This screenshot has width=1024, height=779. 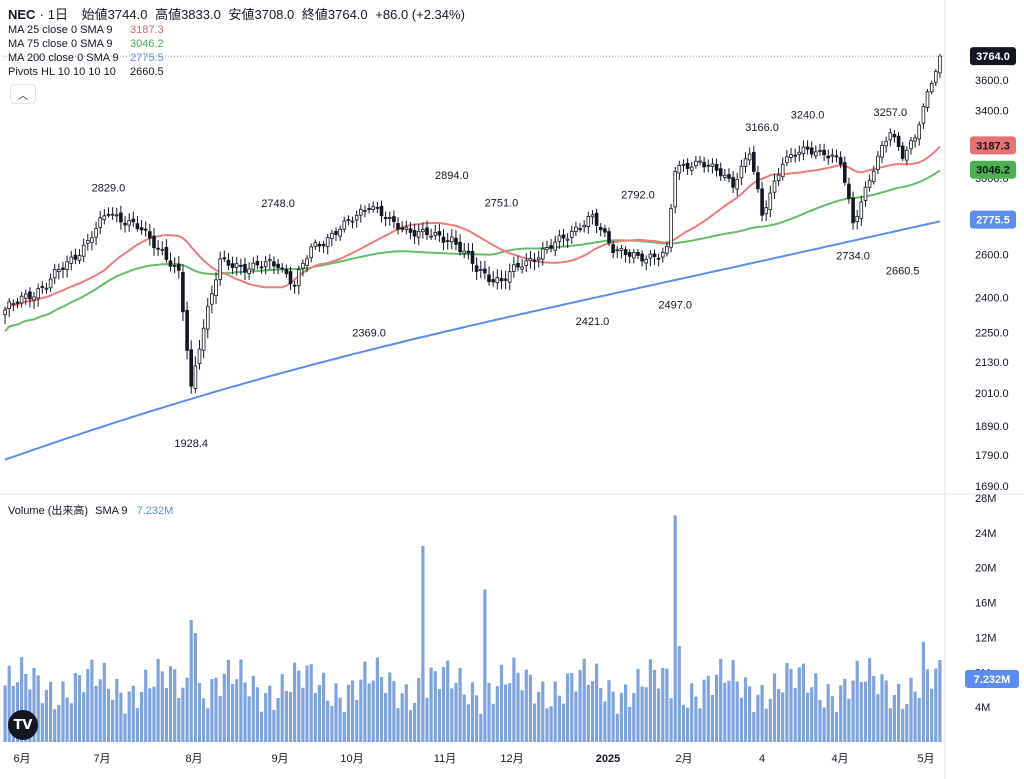 I want to click on legend-ma25: MA 25 close 0 SMA 9 3187.3, so click(x=86, y=30).